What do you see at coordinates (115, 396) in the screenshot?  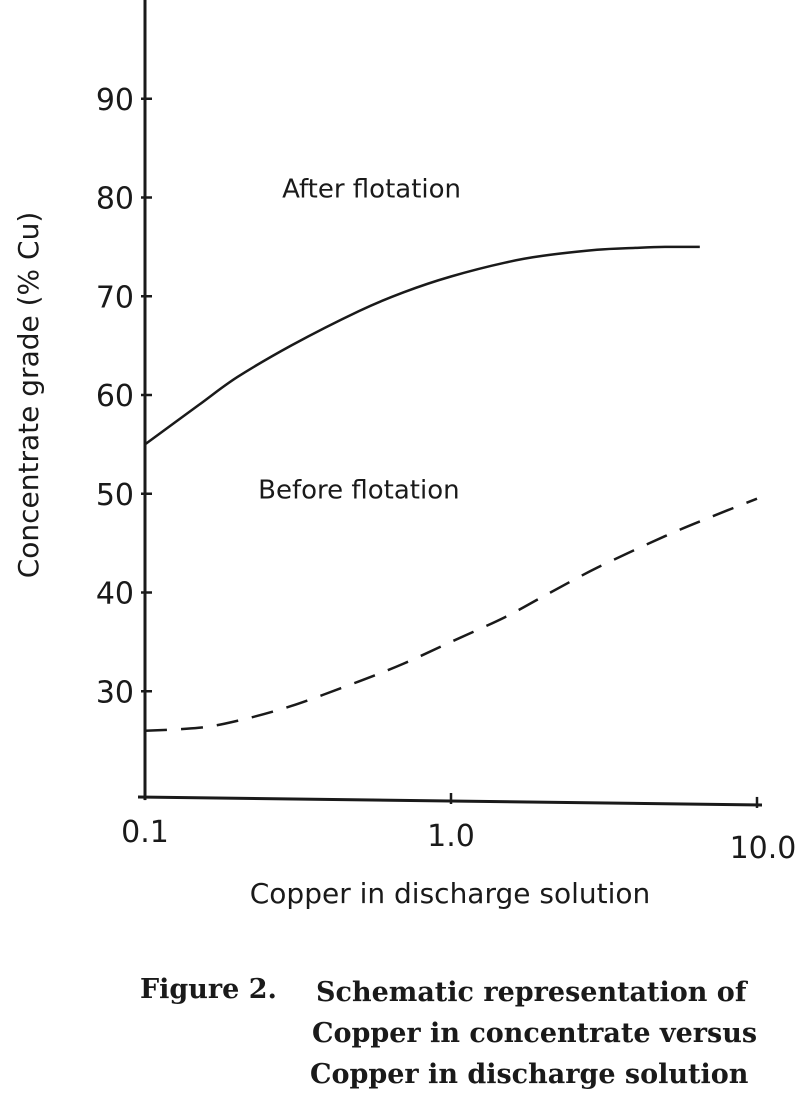 I see `y-tick-label-60: 60` at bounding box center [115, 396].